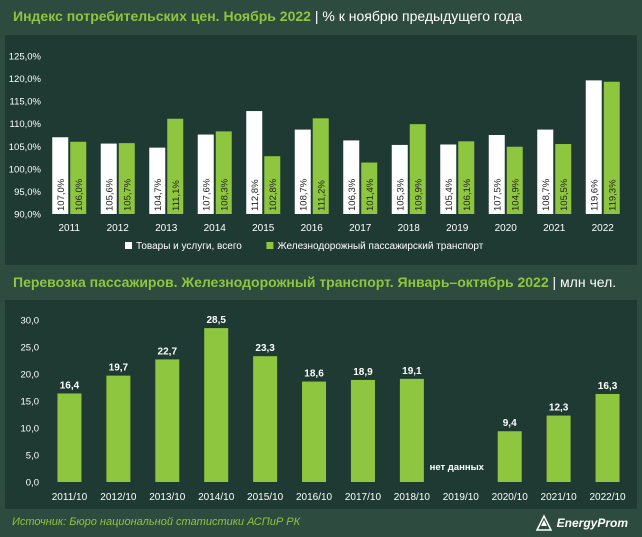  Describe the element at coordinates (461, 497) in the screenshot. I see `x-tick-label: 2019/10` at that location.